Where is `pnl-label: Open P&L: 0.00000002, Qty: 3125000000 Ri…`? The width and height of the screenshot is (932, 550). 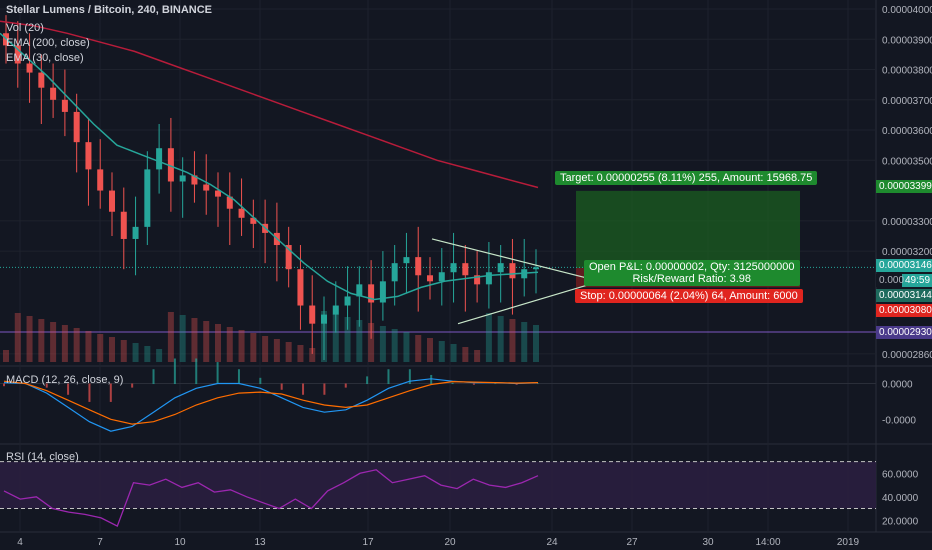
pnl-label: Open P&L: 0.00000002, Qty: 3125000000 Ri… is located at coordinates (692, 273).